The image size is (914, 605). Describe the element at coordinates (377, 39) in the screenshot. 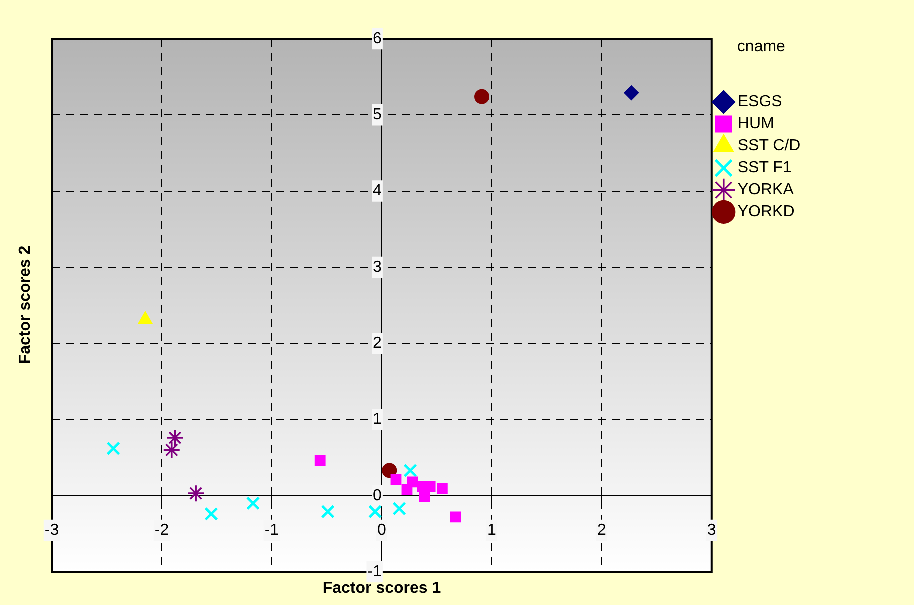

I see `y-tick-label: 6` at that location.